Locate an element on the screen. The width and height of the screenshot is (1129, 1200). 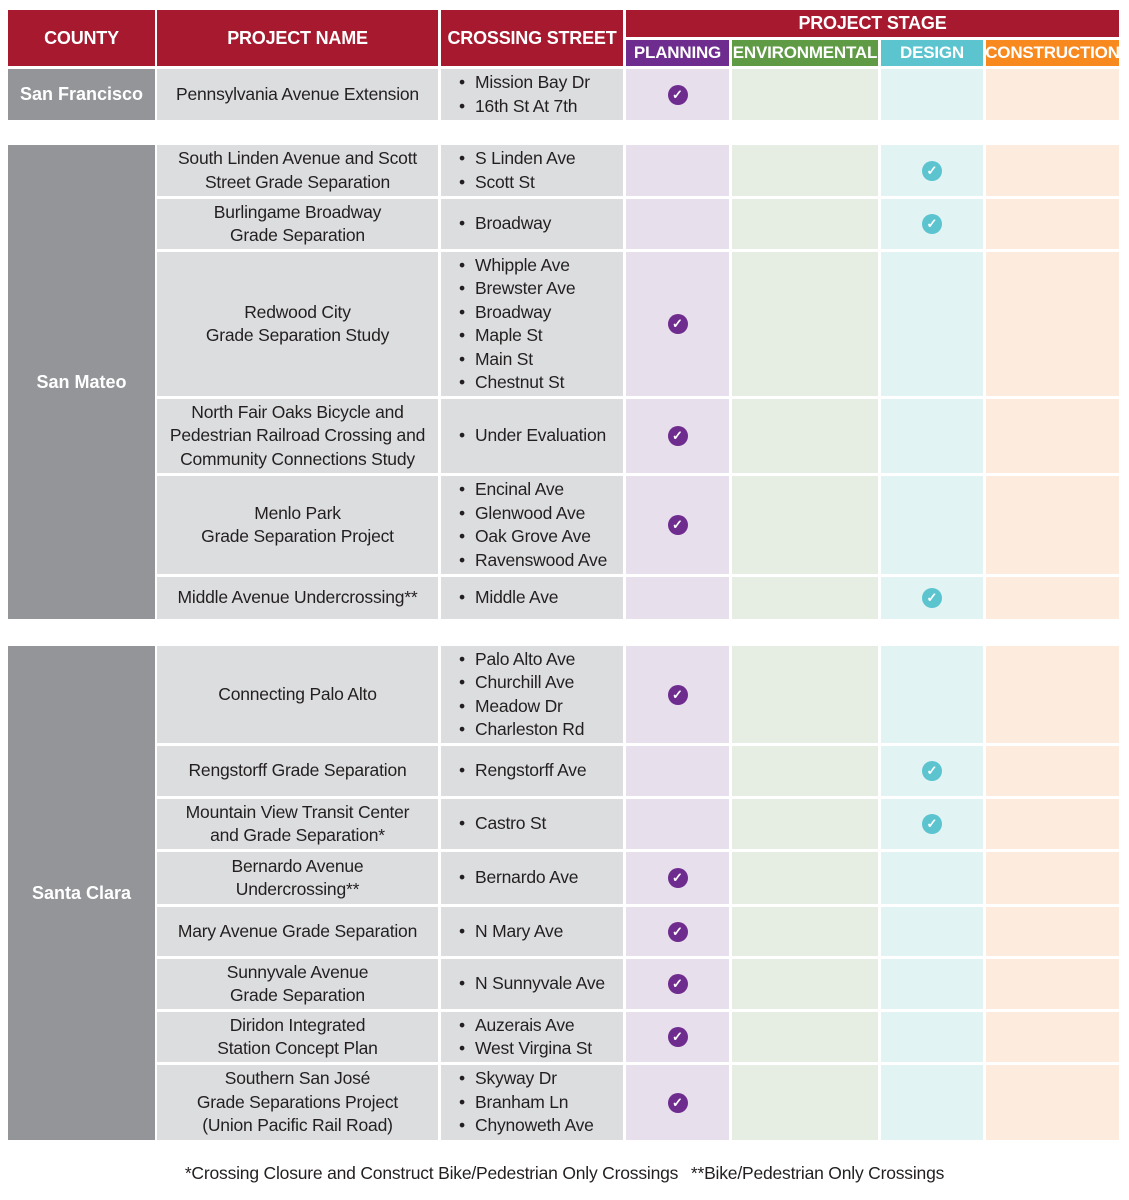
header-crossing-street: CROSSING STREET is located at coordinates (532, 38).